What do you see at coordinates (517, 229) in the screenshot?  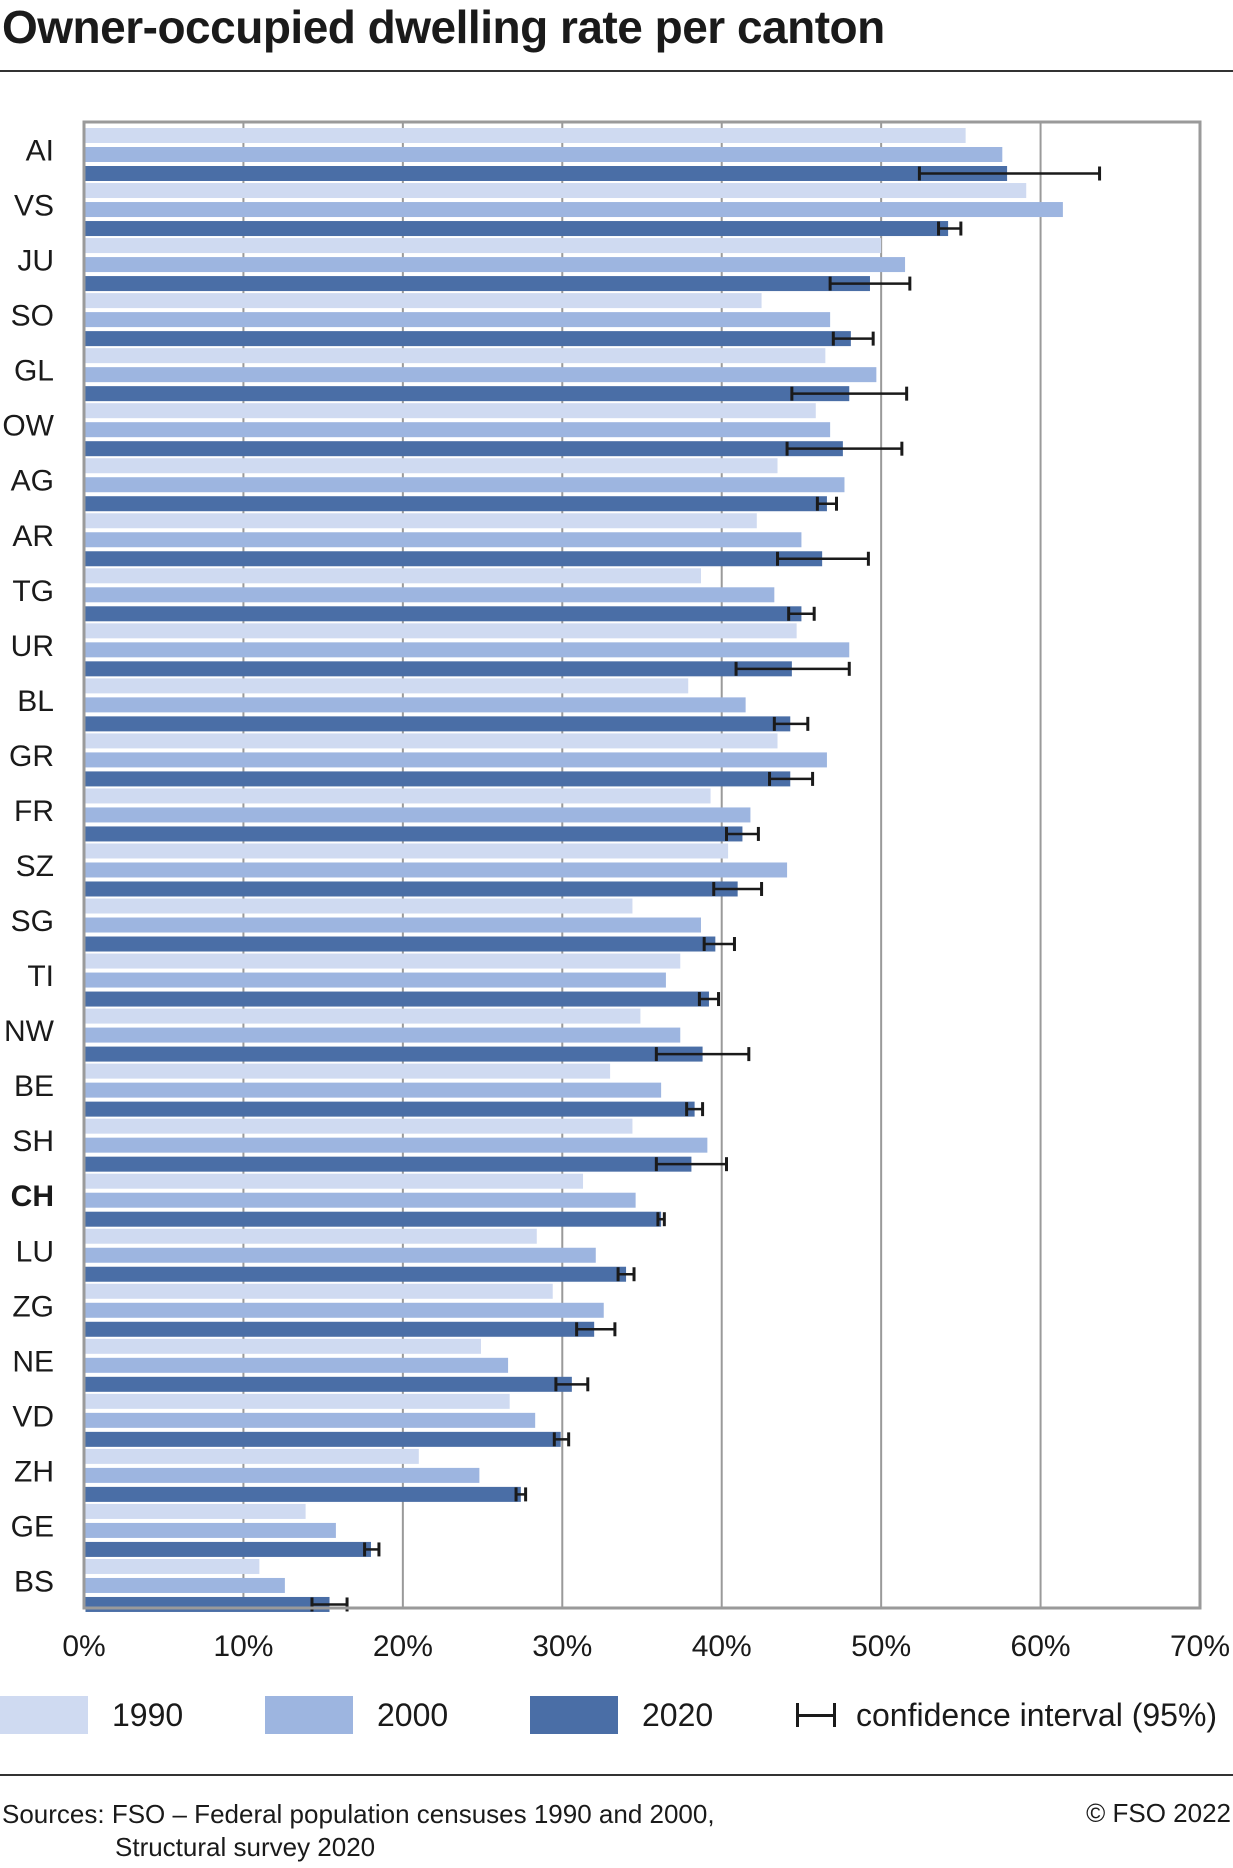 I see `bar-2020-vs` at bounding box center [517, 229].